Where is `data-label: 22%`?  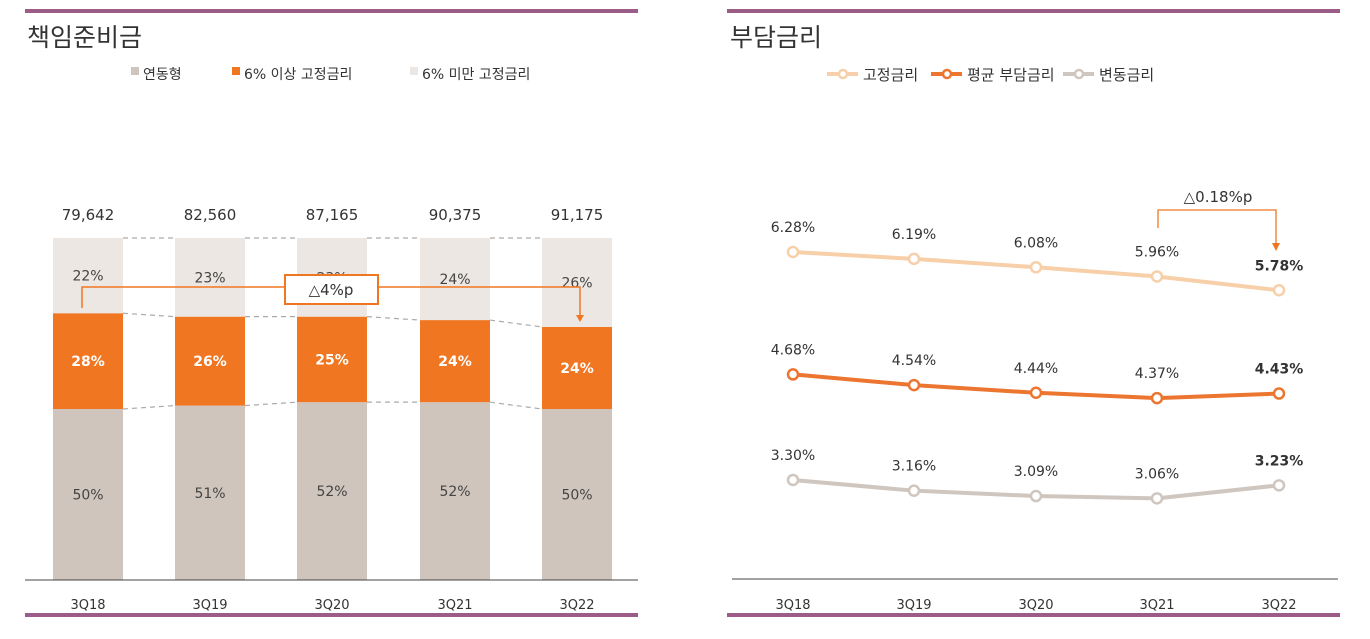 data-label: 22% is located at coordinates (87, 277).